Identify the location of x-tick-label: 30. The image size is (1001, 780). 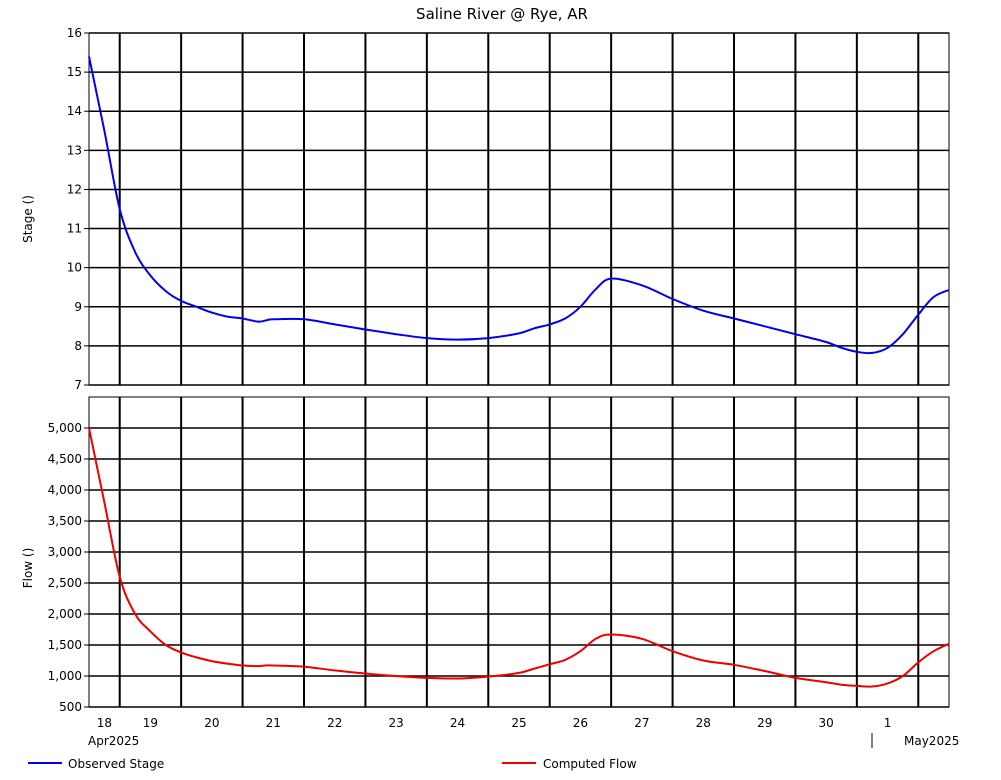
(826, 723).